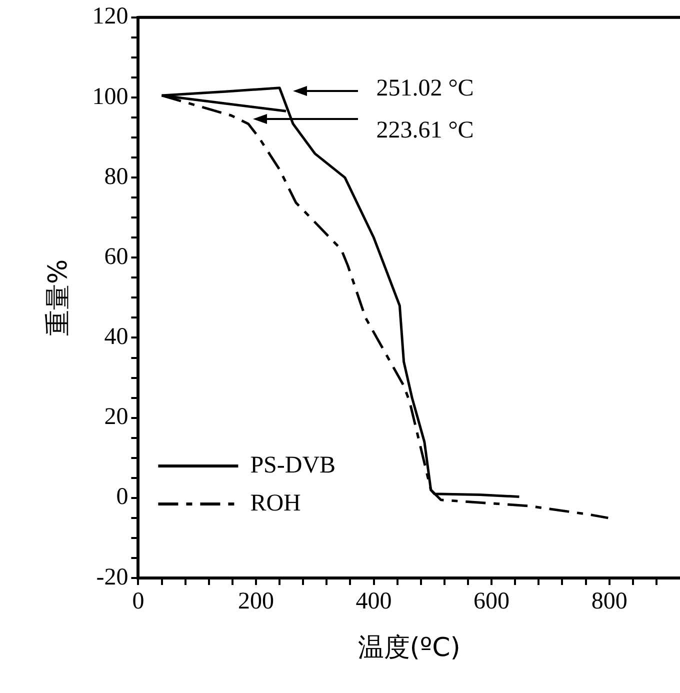  What do you see at coordinates (425, 131) in the screenshot?
I see `annotation: 223.61 °C` at bounding box center [425, 131].